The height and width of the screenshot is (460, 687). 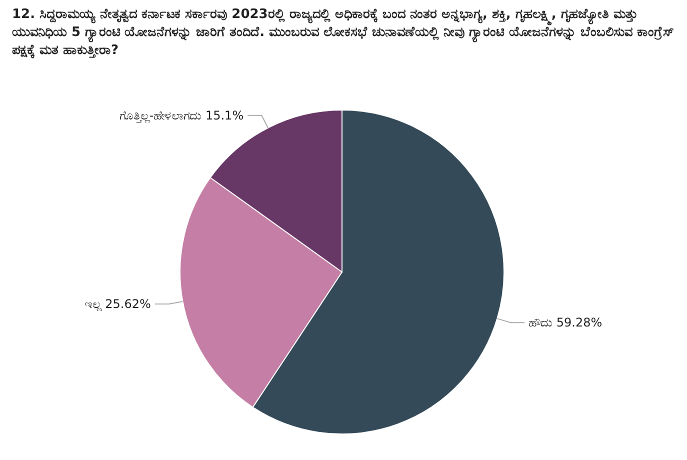 What do you see at coordinates (117, 304) in the screenshot?
I see `slice-label: ಇಲ್ಲ 25.62%` at bounding box center [117, 304].